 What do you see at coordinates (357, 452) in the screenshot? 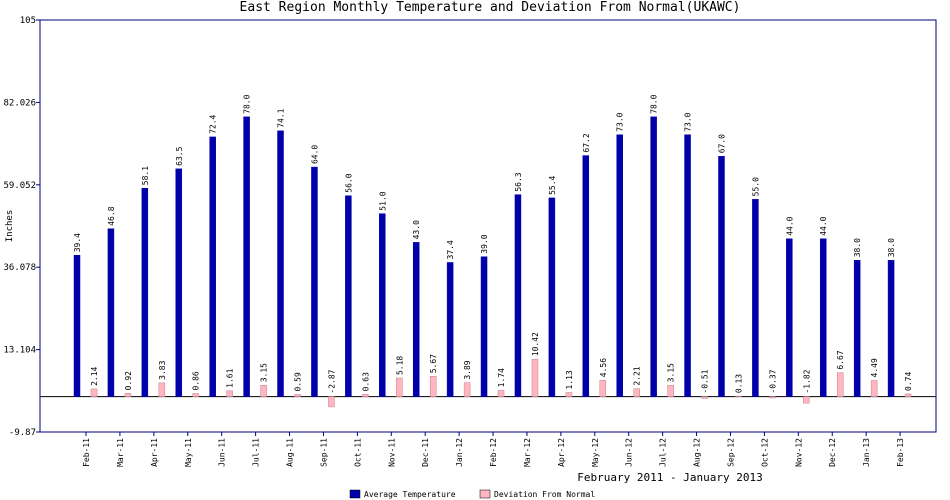
I see `x-tick-label: Oct-11` at bounding box center [357, 452].